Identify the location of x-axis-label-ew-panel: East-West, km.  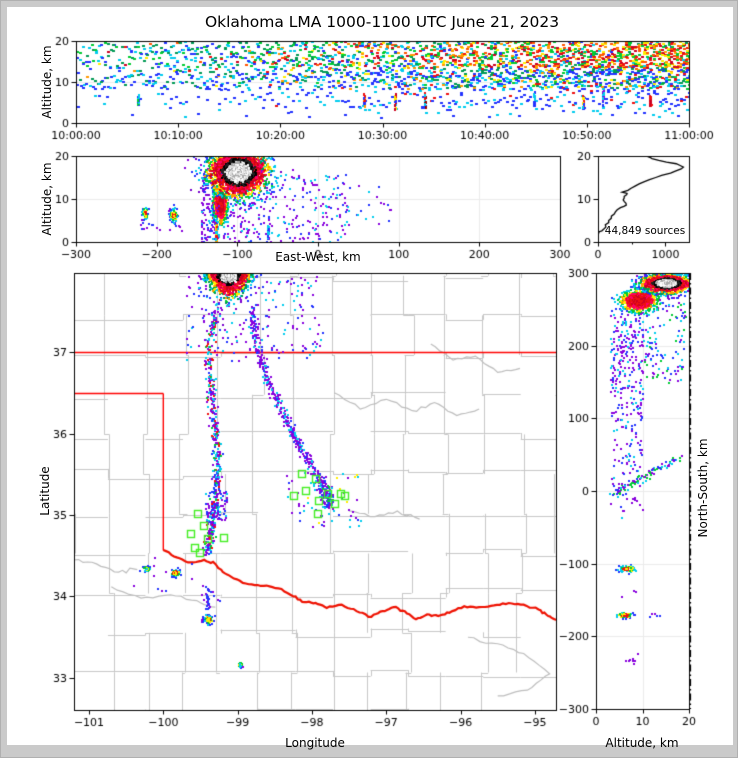
(318, 257).